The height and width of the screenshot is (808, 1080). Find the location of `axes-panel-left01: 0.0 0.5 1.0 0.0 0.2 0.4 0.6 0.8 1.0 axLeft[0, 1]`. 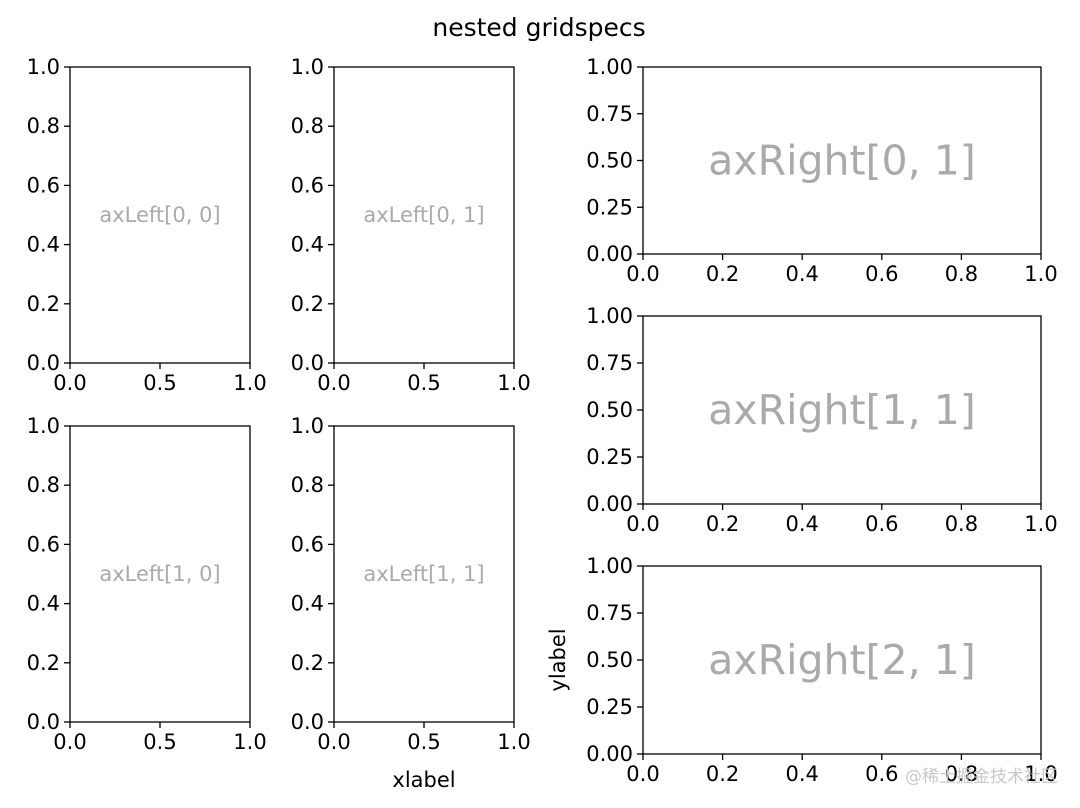

axes-panel-left01: 0.0 0.5 1.0 0.0 0.2 0.4 0.6 0.8 1.0 axLeft[0, 1] is located at coordinates (411, 225).